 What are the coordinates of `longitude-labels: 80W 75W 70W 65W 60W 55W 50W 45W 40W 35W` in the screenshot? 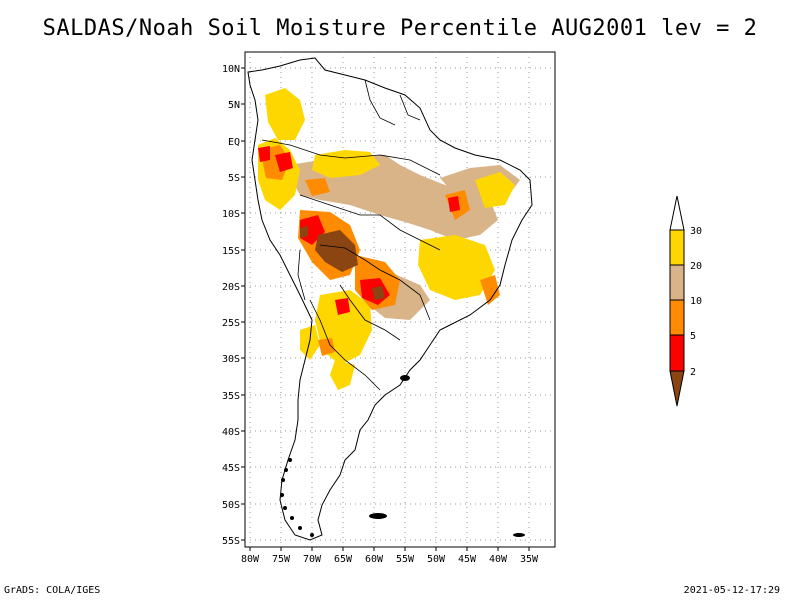 It's located at (390, 559).